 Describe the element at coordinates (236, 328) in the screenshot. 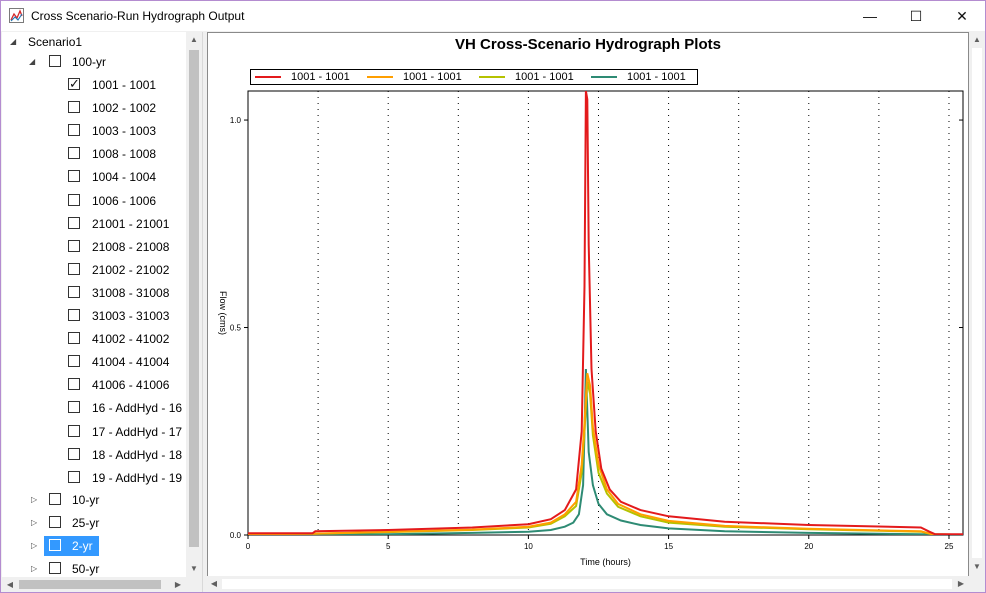

I see `y-tick-label: 0.5` at that location.